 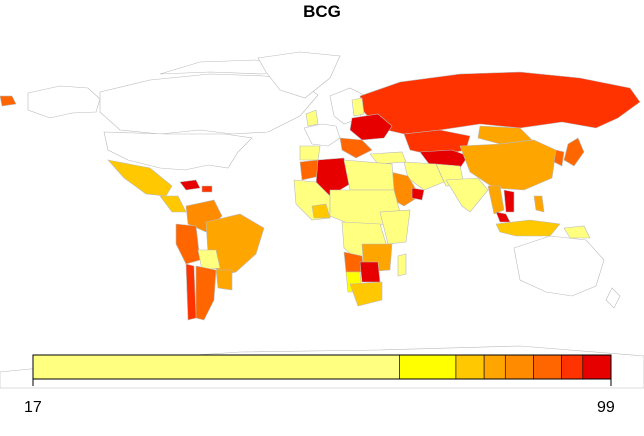 What do you see at coordinates (191, 292) in the screenshot?
I see `region-chile` at bounding box center [191, 292].